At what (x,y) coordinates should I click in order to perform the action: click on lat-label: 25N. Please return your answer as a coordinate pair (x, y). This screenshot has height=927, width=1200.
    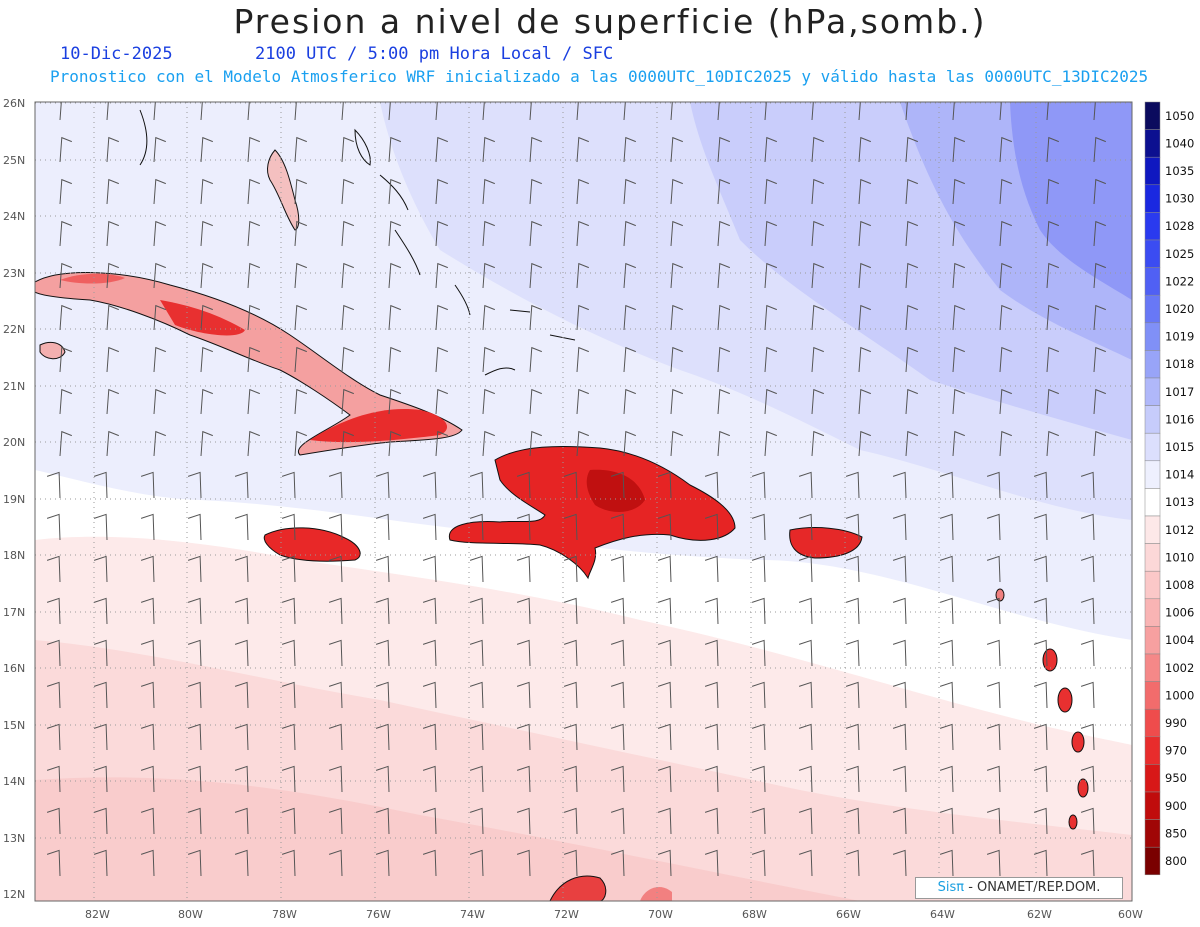
    Looking at the image, I should click on (14, 160).